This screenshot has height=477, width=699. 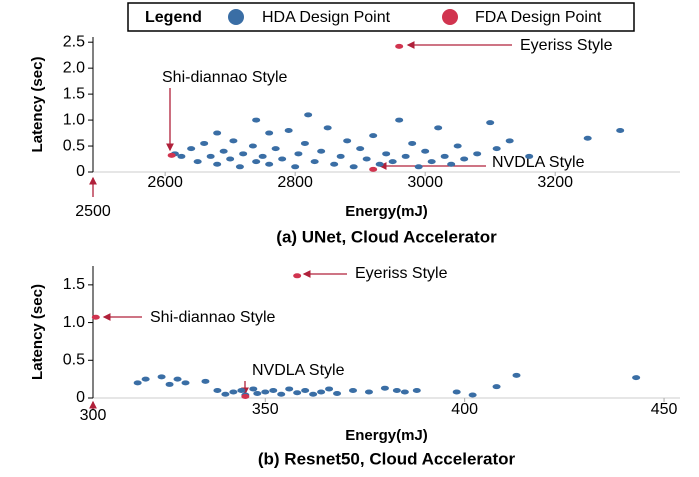 What do you see at coordinates (386, 211) in the screenshot?
I see `x-axis-label: Energy(mJ)` at bounding box center [386, 211].